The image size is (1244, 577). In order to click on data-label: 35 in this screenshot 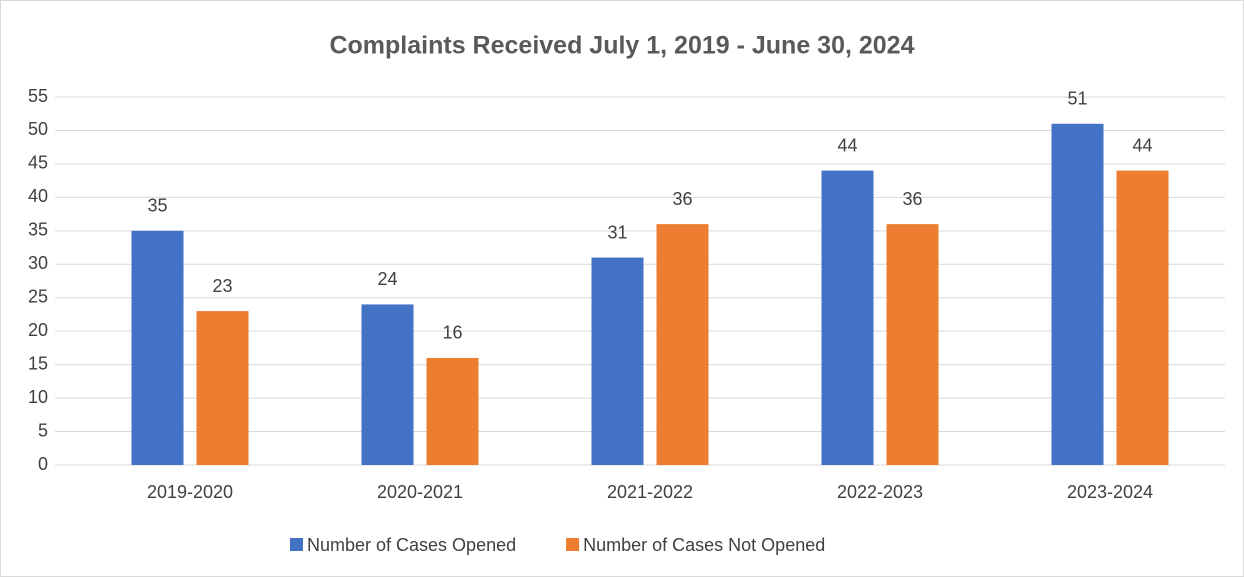, I will do `click(157, 206)`.